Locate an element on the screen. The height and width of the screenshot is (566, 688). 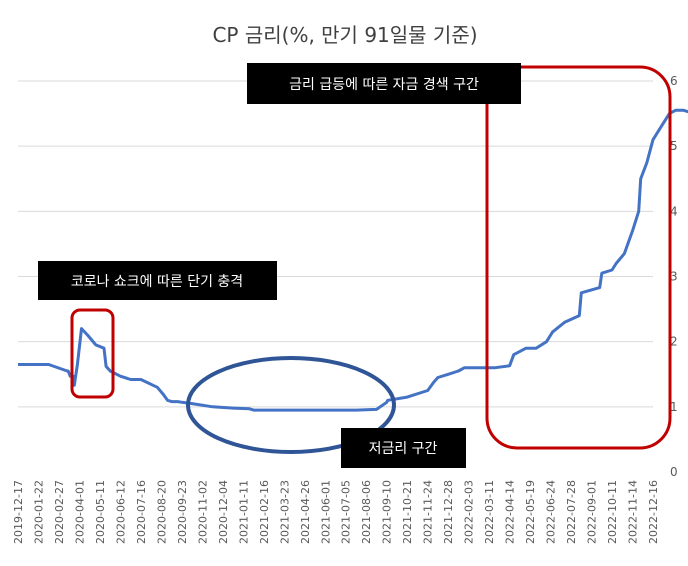
x-tick-label: 2021-02-16 is located at coordinates (264, 512).